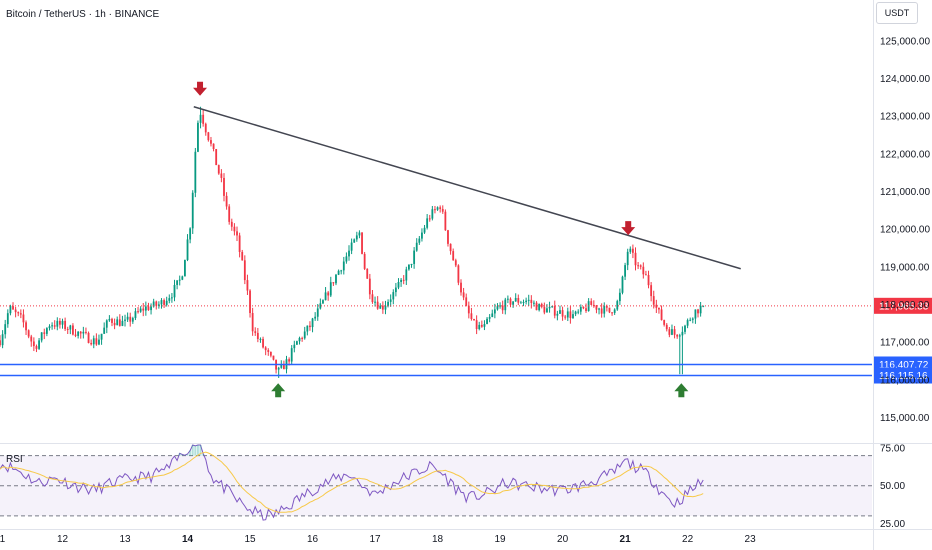 The height and width of the screenshot is (550, 932). What do you see at coordinates (905, 418) in the screenshot?
I see `price-tick-label: 115,000.00` at bounding box center [905, 418].